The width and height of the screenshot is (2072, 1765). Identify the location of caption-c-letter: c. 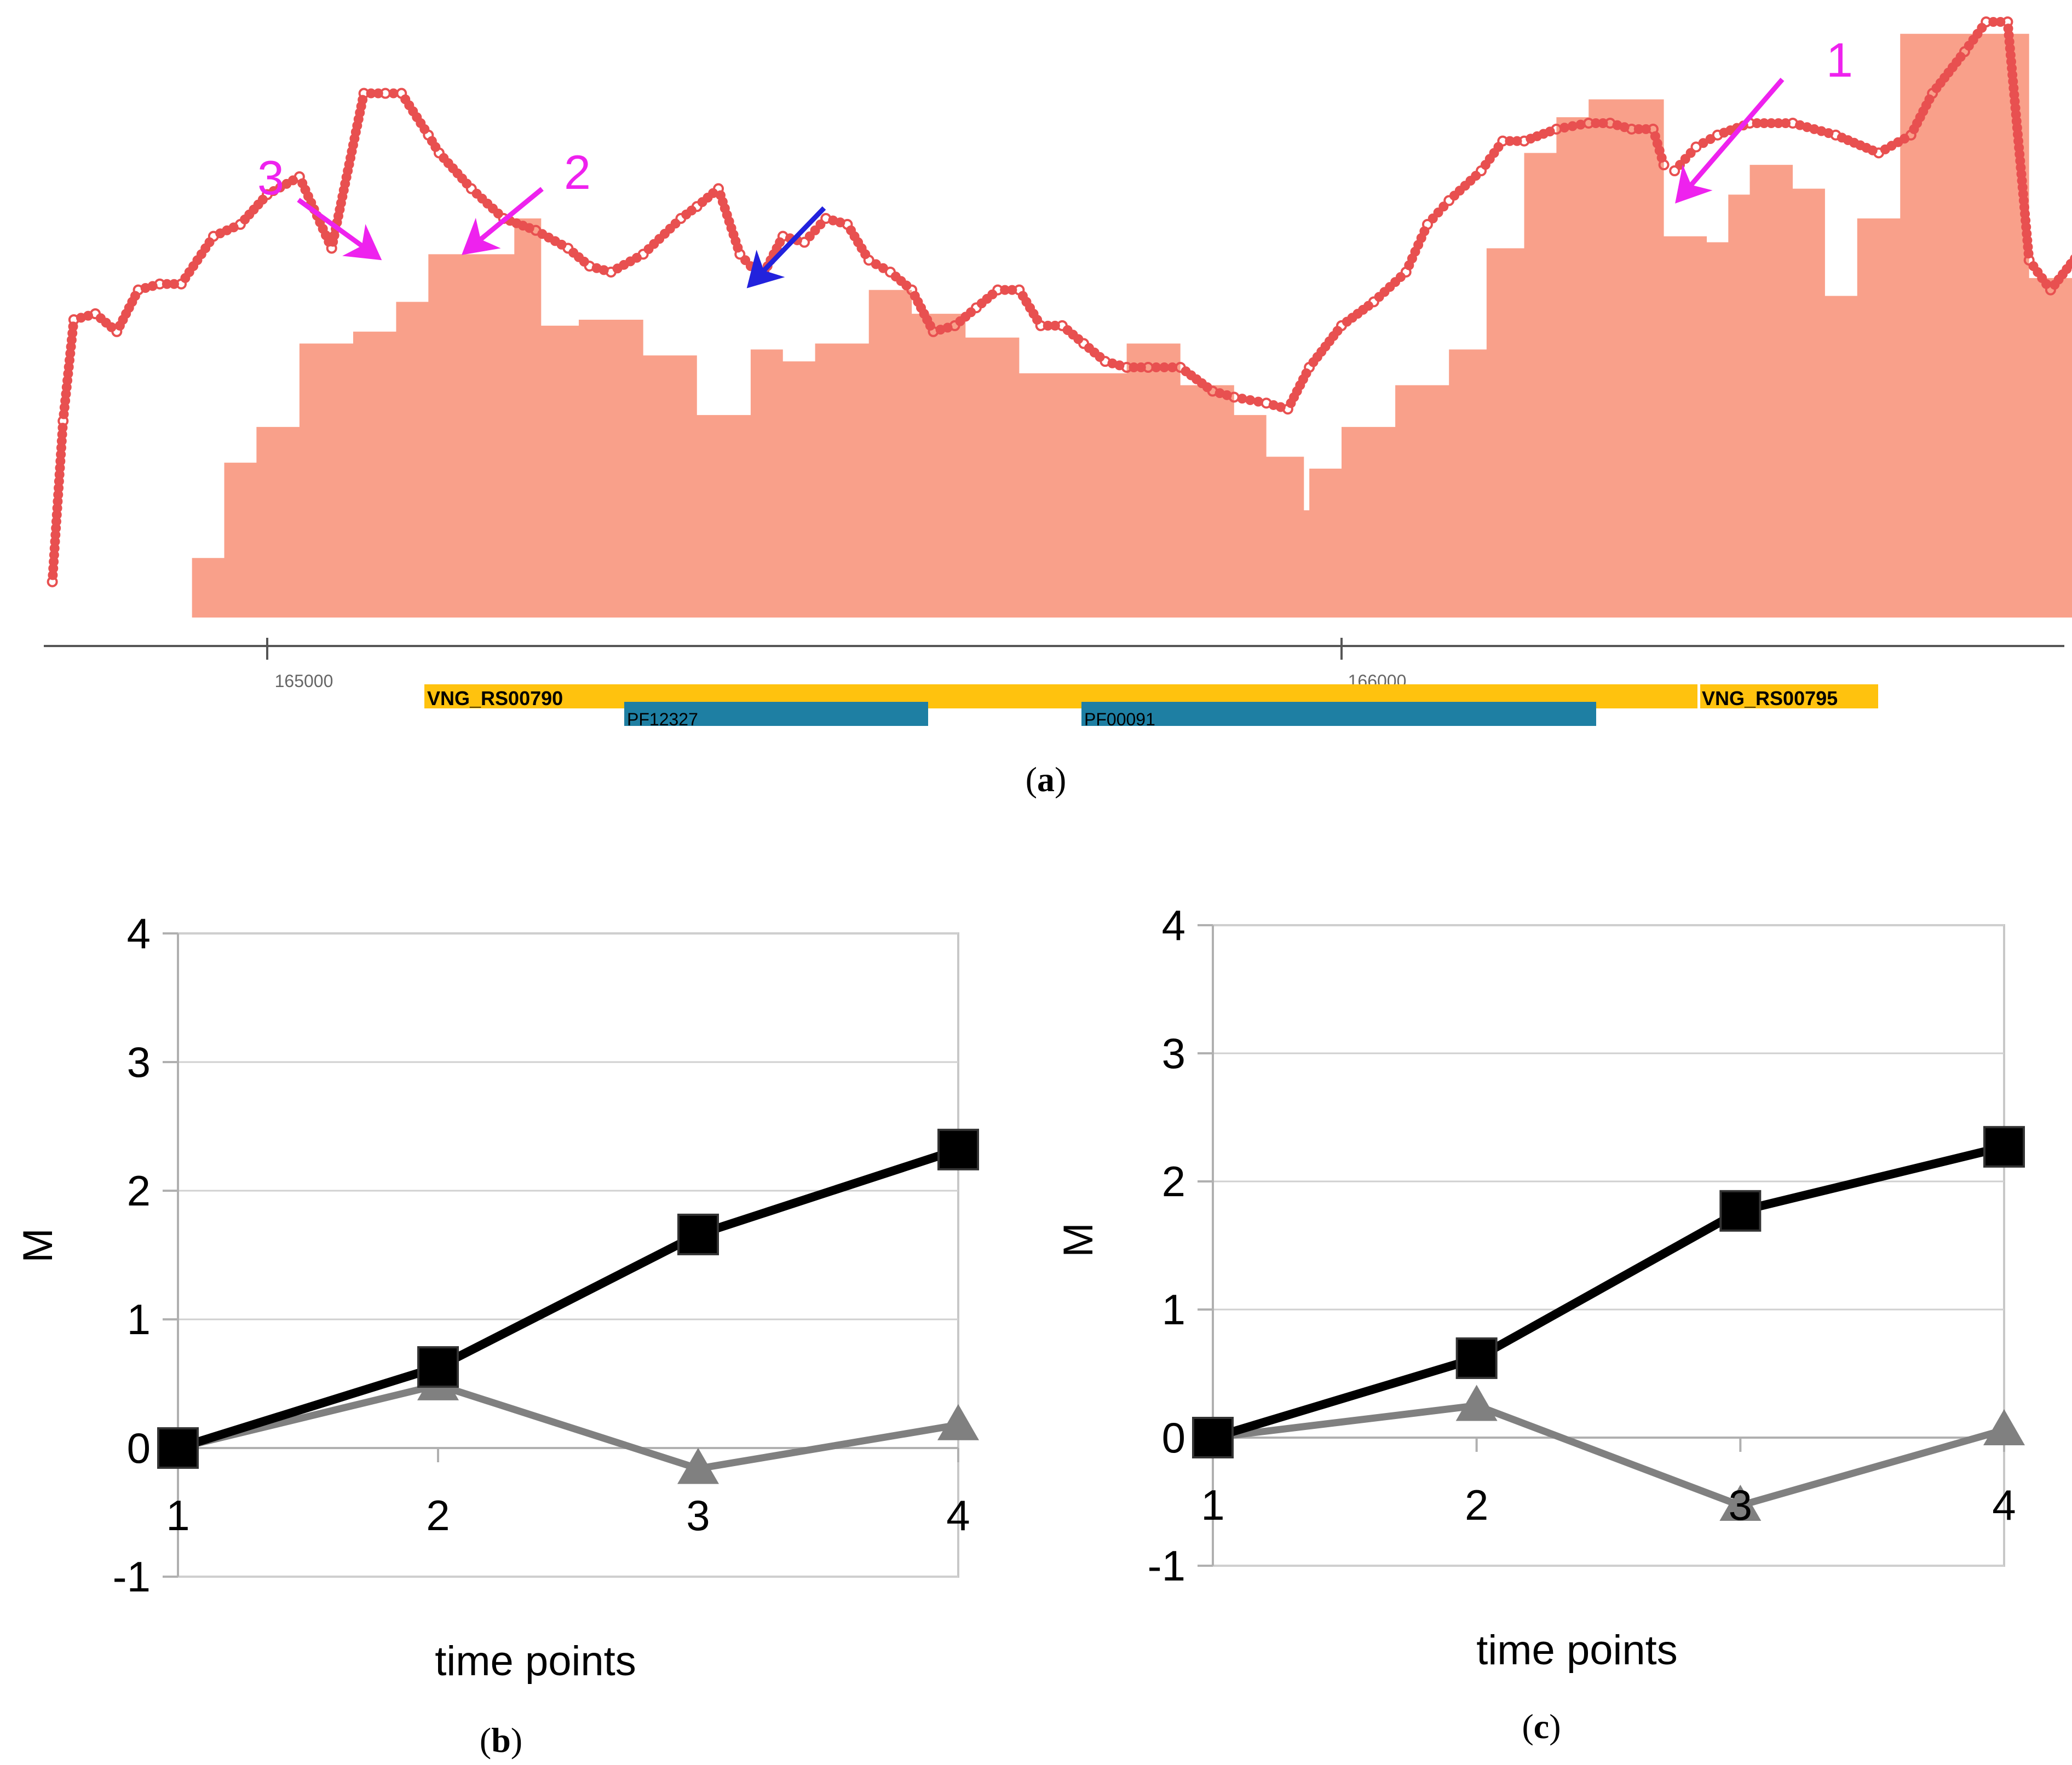
(1541, 1726).